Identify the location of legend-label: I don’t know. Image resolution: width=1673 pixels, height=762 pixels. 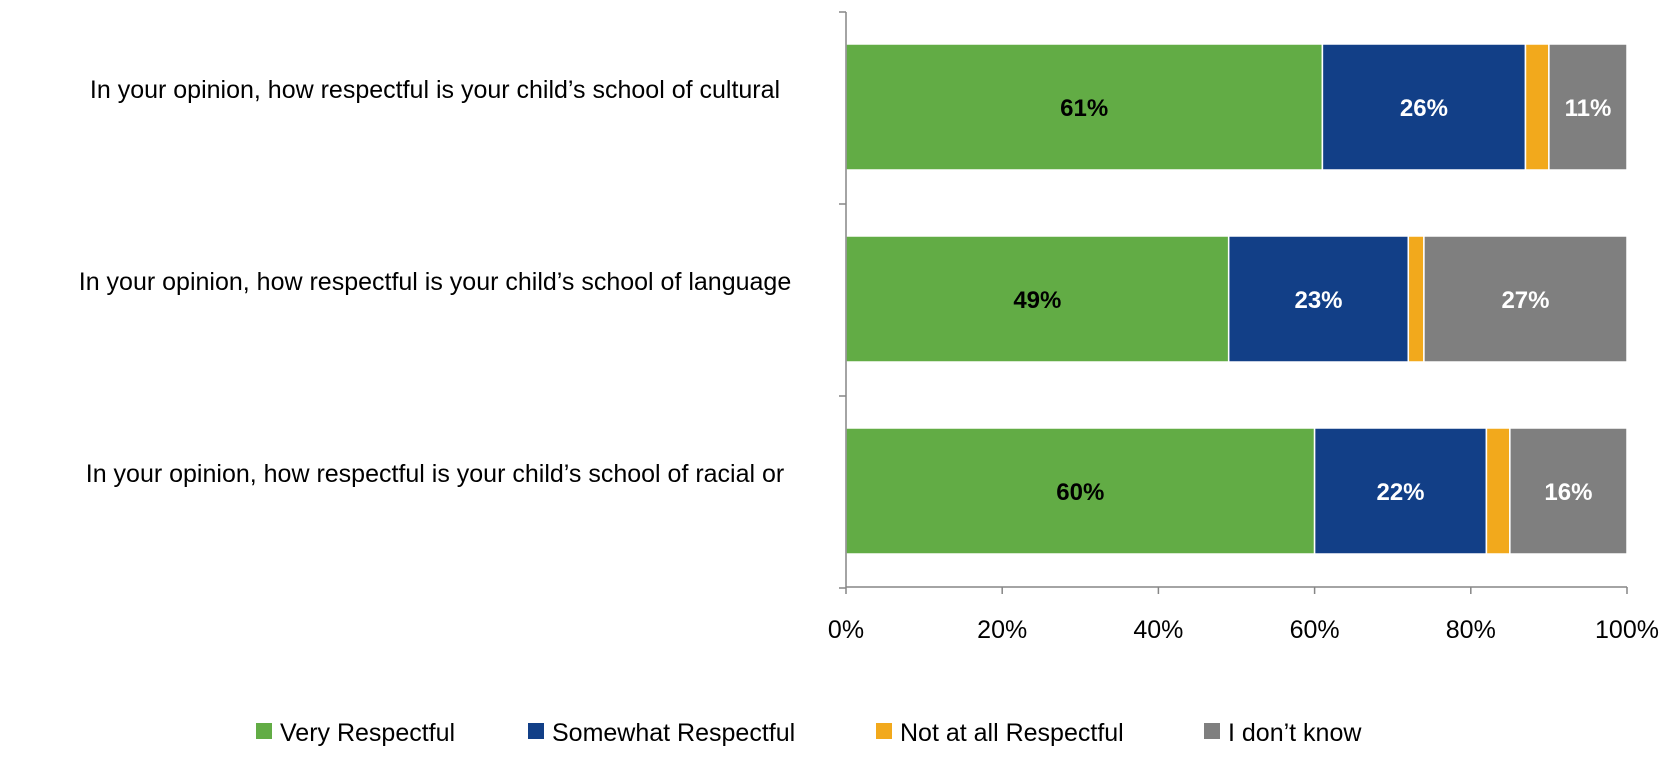
(1295, 733).